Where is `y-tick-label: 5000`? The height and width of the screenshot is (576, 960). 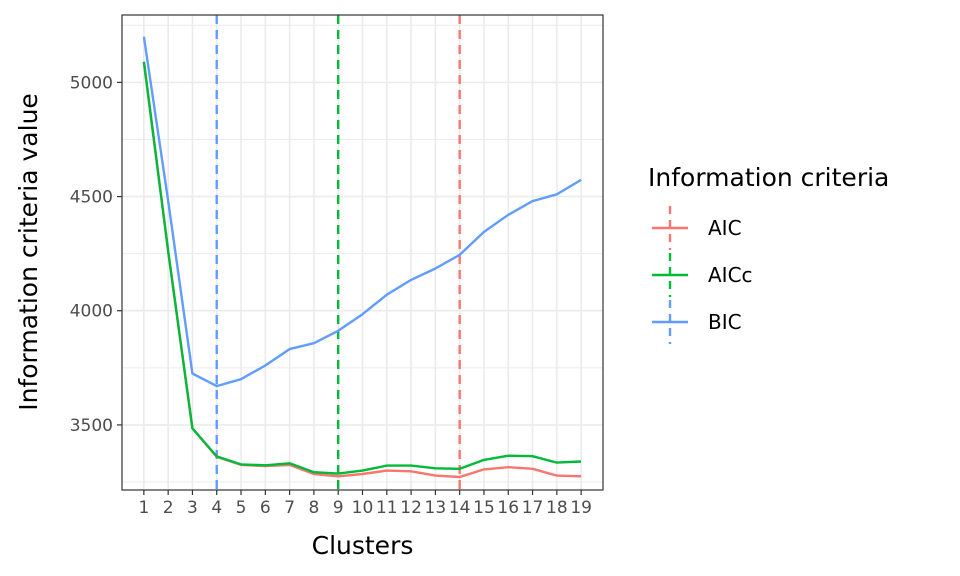
y-tick-label: 5000 is located at coordinates (91, 83).